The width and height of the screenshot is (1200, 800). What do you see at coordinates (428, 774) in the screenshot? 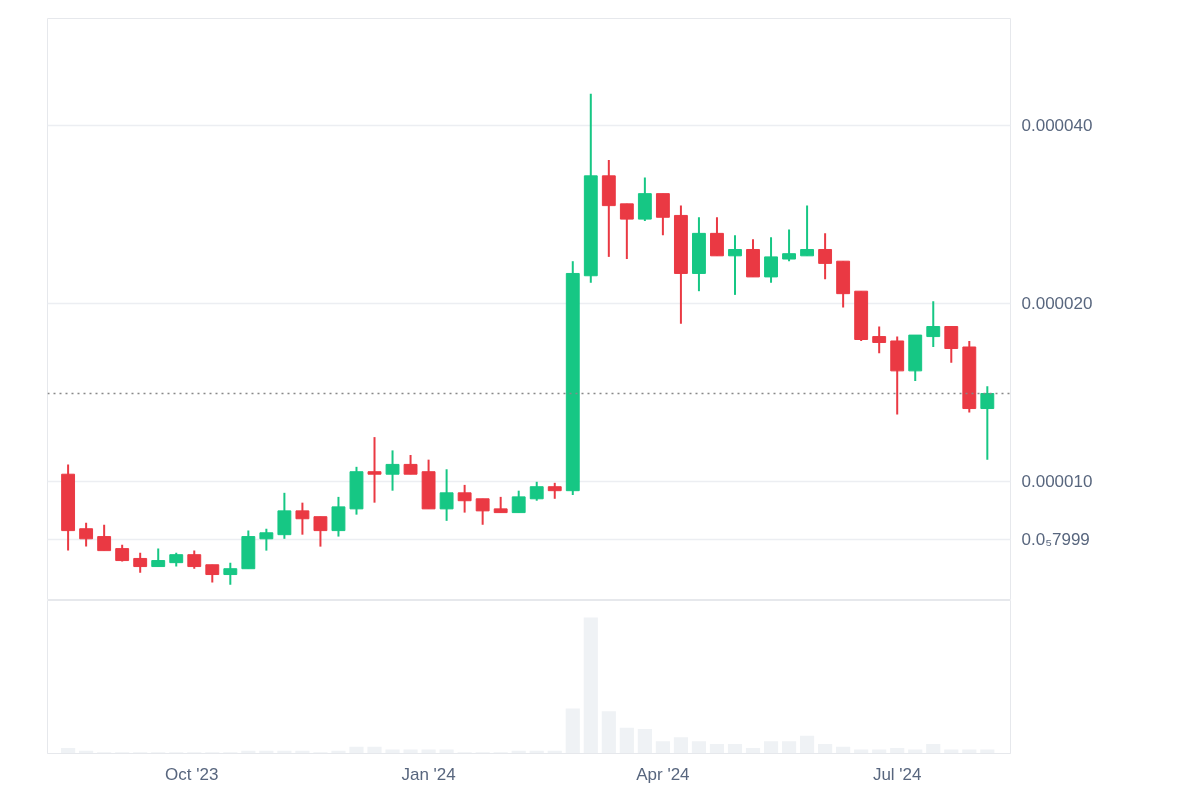
I see `x-tick-label: Jan '24` at bounding box center [428, 774].